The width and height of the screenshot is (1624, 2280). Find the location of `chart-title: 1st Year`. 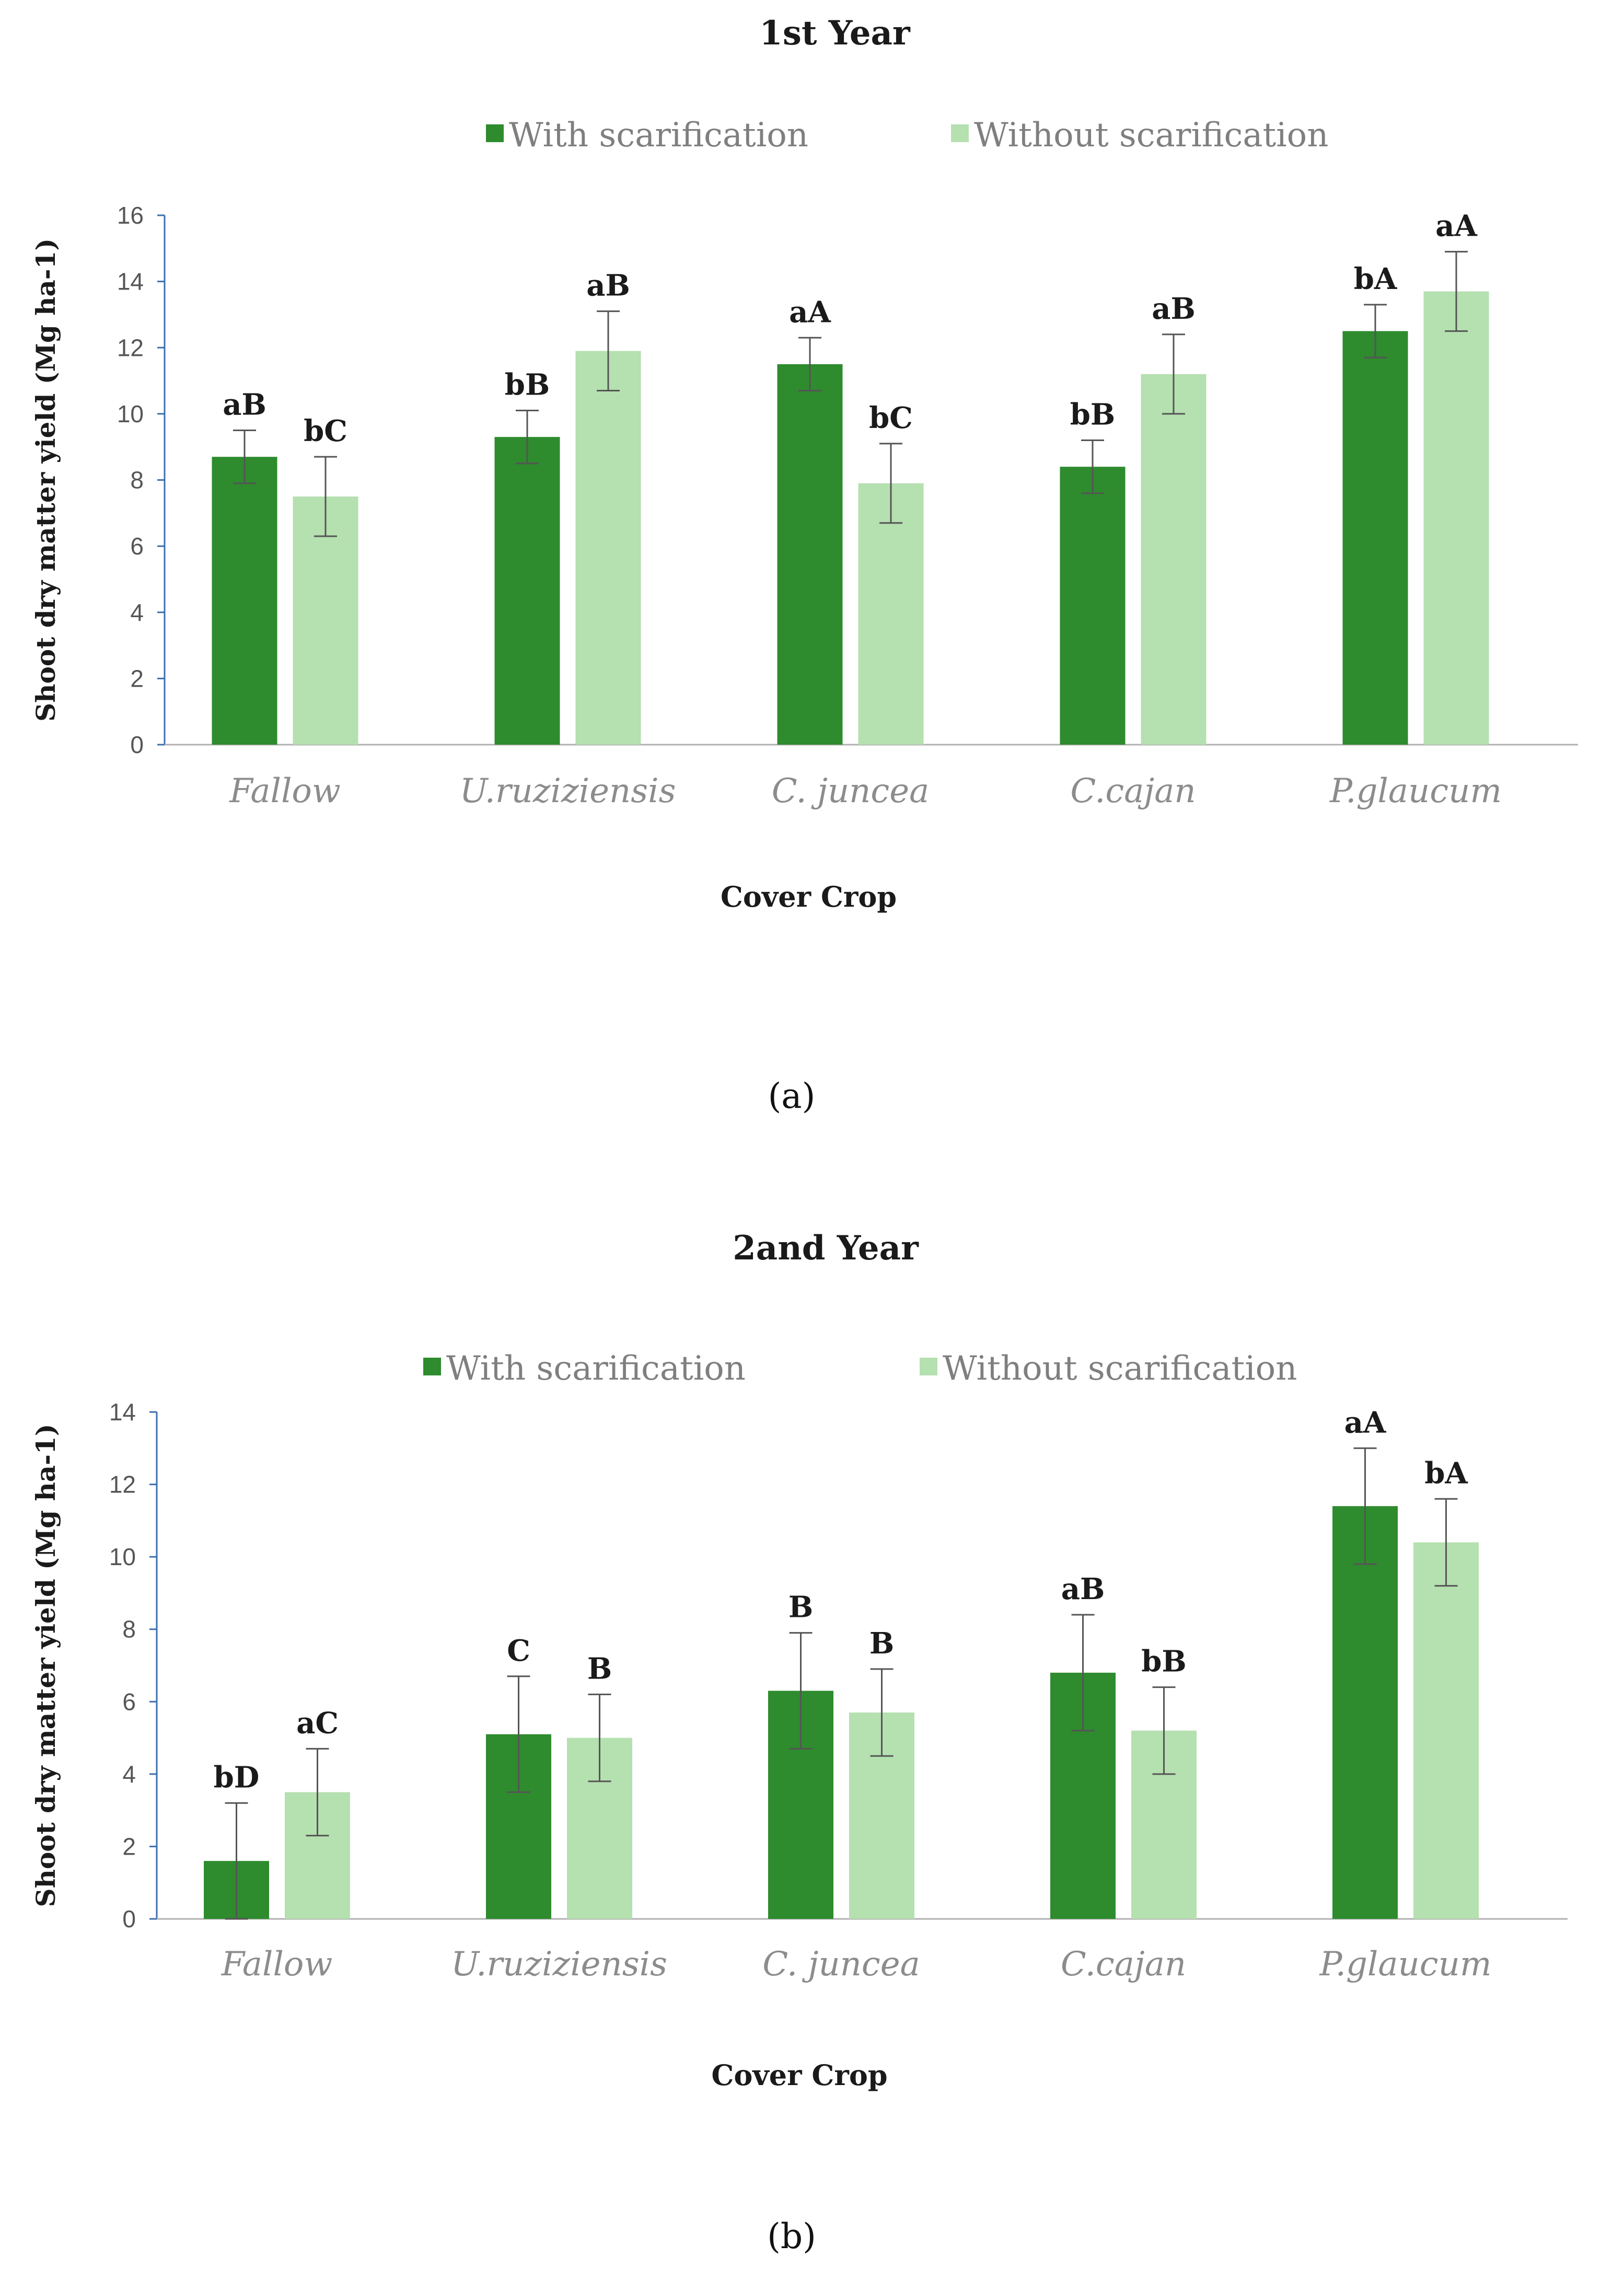

chart-title: 1st Year is located at coordinates (835, 33).